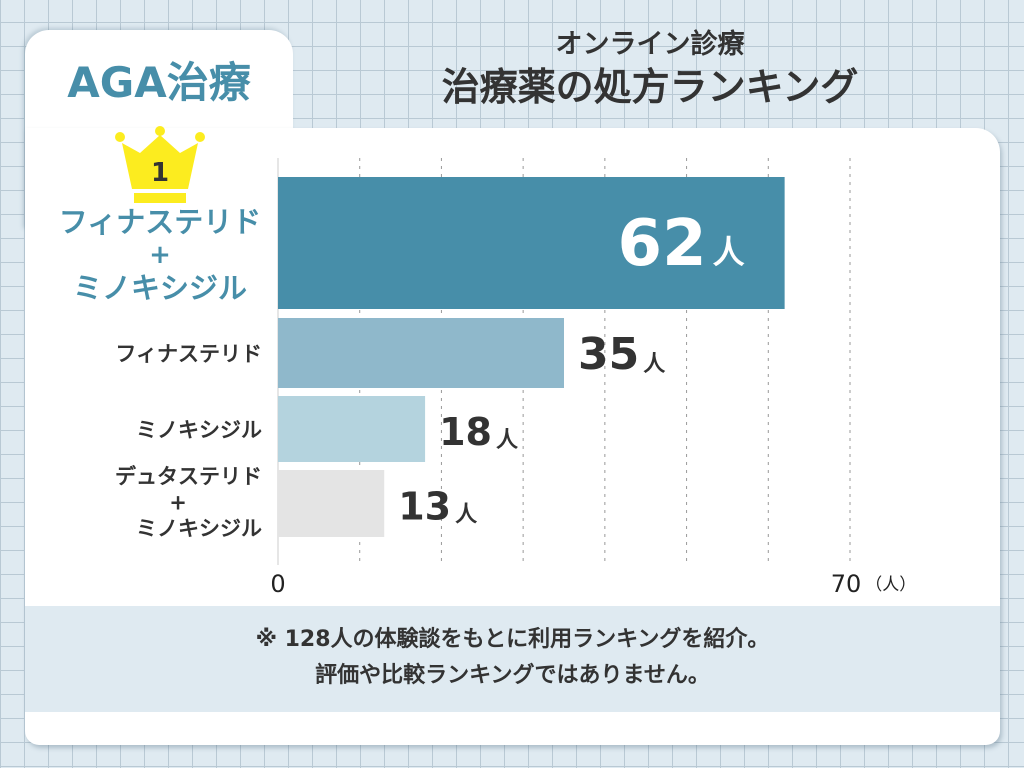  What do you see at coordinates (465, 432) in the screenshot?
I see `data-label: 18` at bounding box center [465, 432].